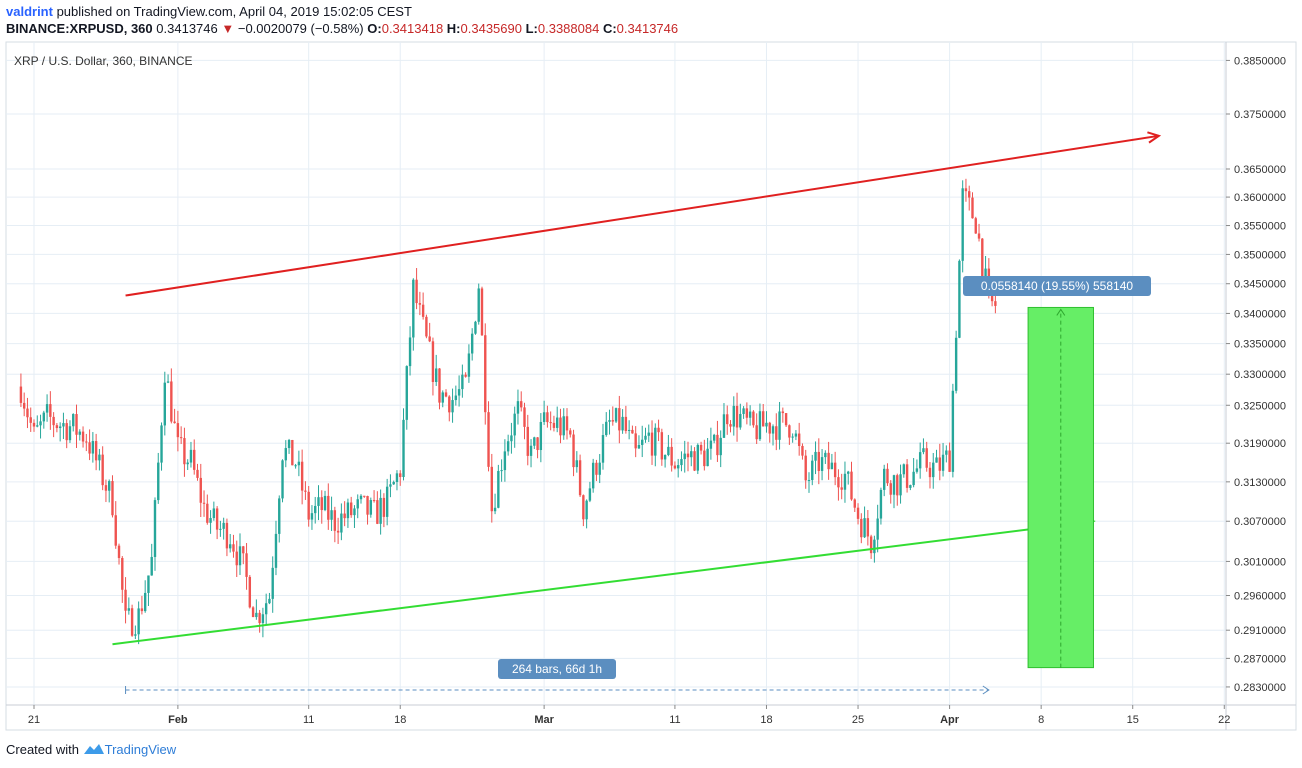 This screenshot has width=1302, height=768. Describe the element at coordinates (557, 669) in the screenshot. I see `date-range-label: 264 bars, 66d 1h` at that location.